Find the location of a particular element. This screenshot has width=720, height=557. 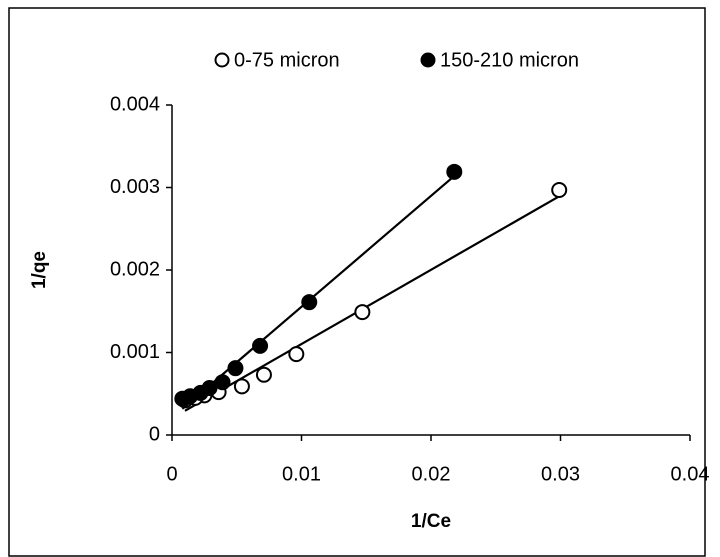

x-tick-label: 0.02 is located at coordinates (431, 474).